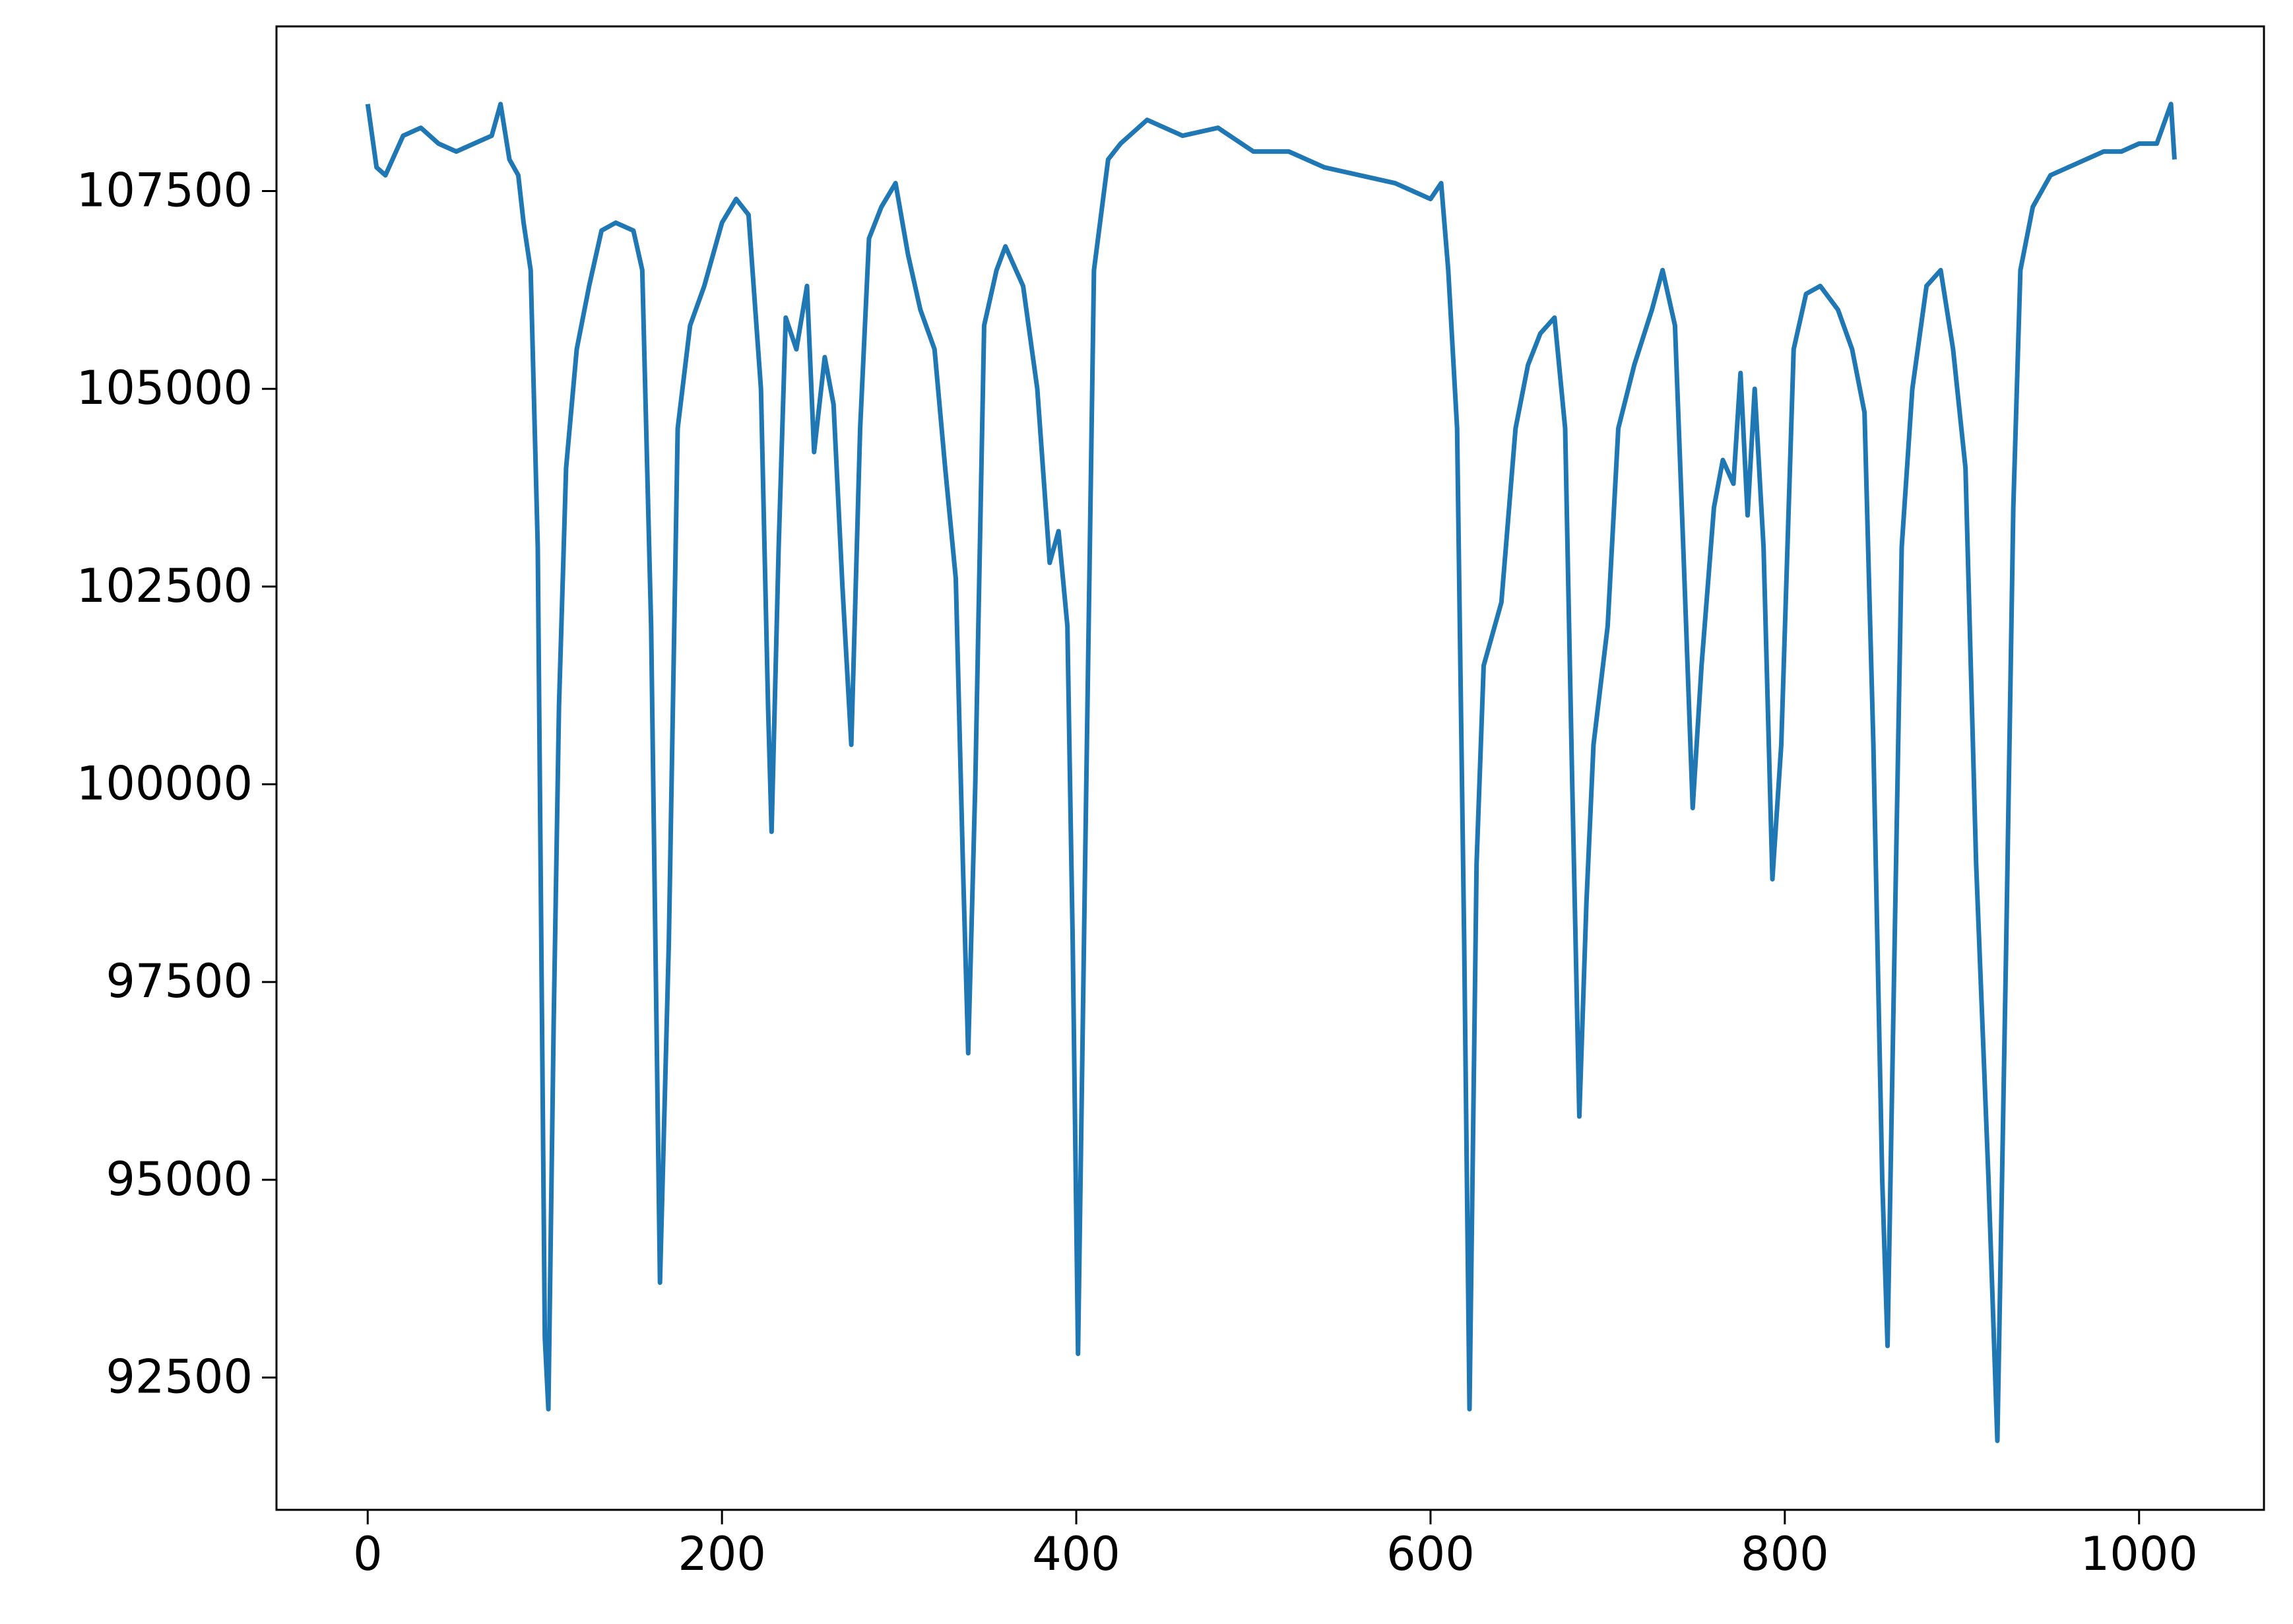  Describe the element at coordinates (165, 191) in the screenshot. I see `y-tick-label: 107500` at that location.